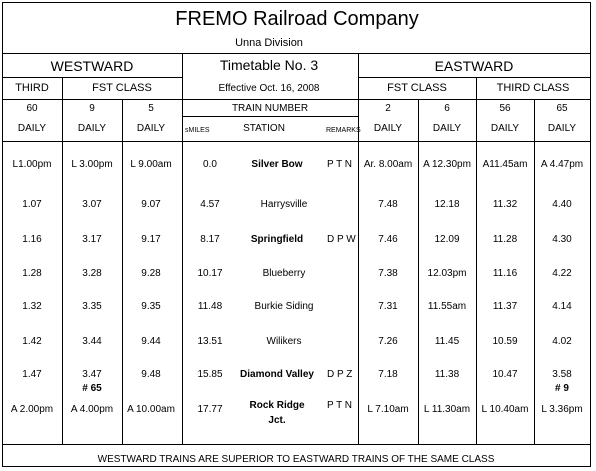 The width and height of the screenshot is (596, 471). Describe the element at coordinates (92, 239) in the screenshot. I see `time-cell: 3.17` at that location.